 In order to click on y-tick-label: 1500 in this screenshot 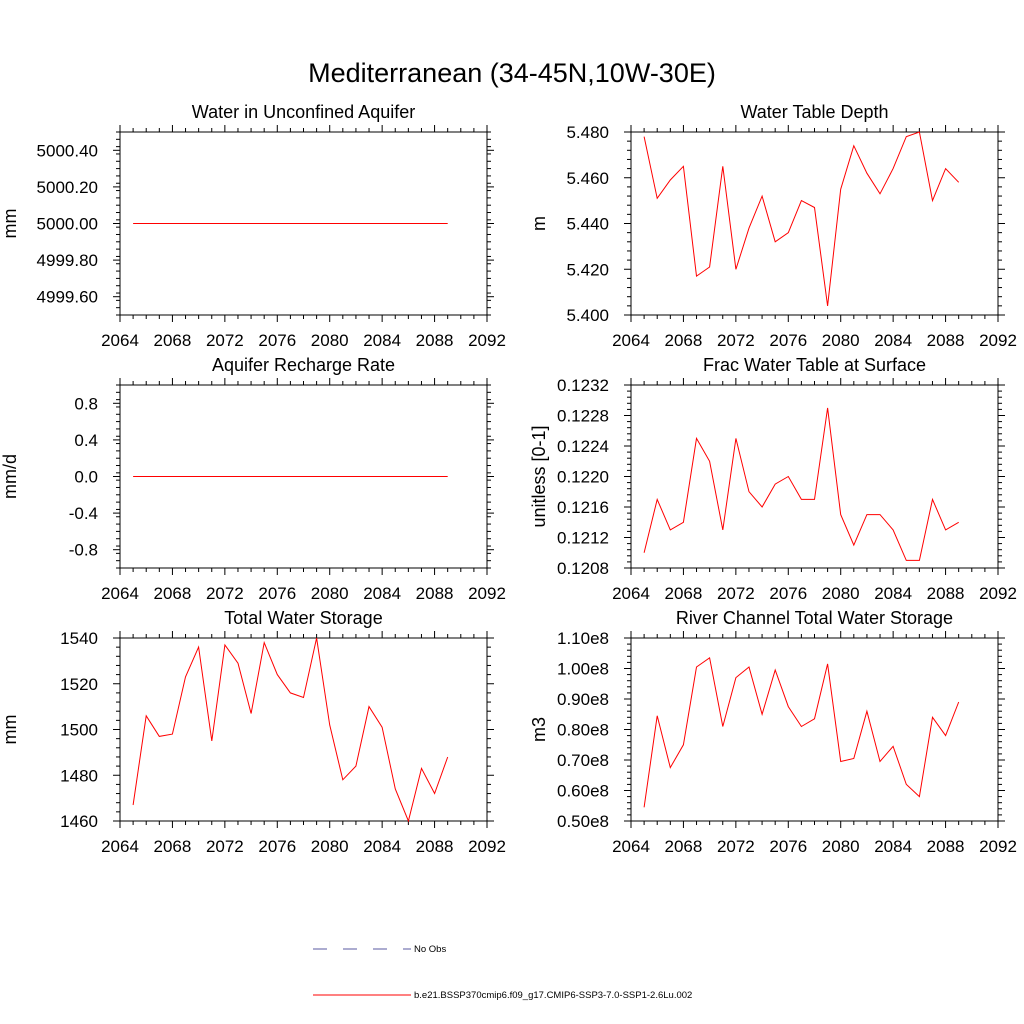, I will do `click(79, 730)`.